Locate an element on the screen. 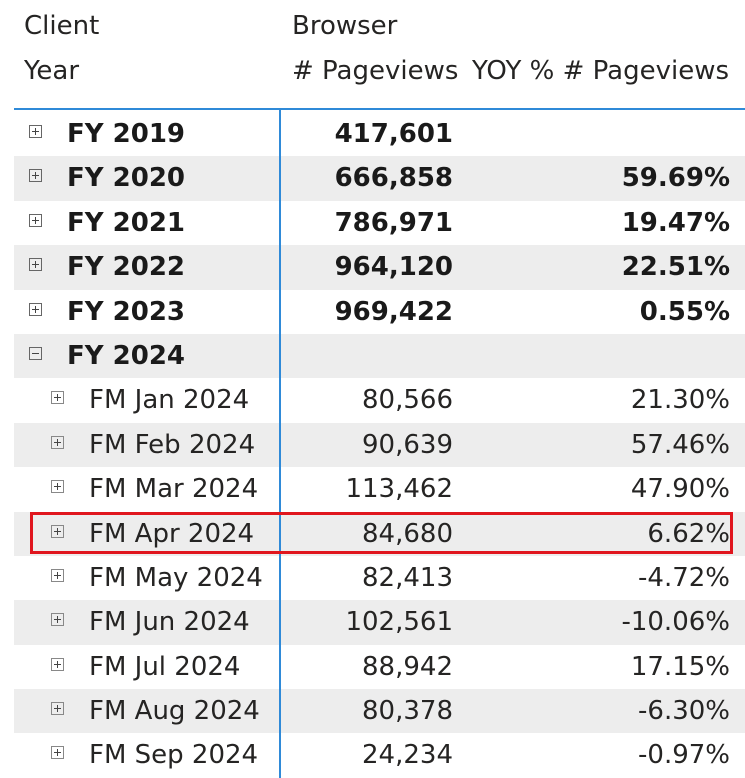  pageviews-value: 113,462 is located at coordinates (399, 489).